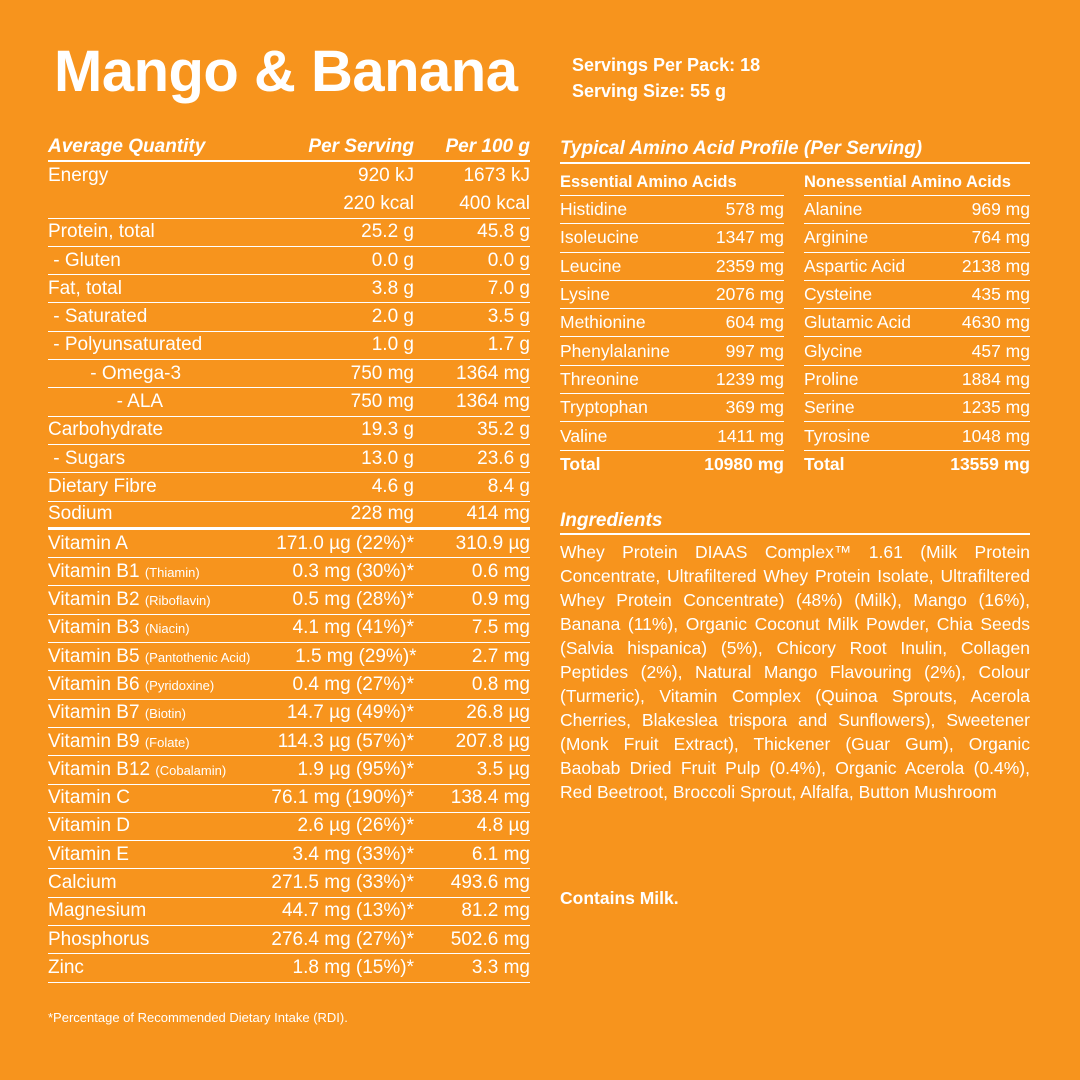 The height and width of the screenshot is (1080, 1080). Describe the element at coordinates (382, 514) in the screenshot. I see `per-serving-value: 228 mg` at that location.